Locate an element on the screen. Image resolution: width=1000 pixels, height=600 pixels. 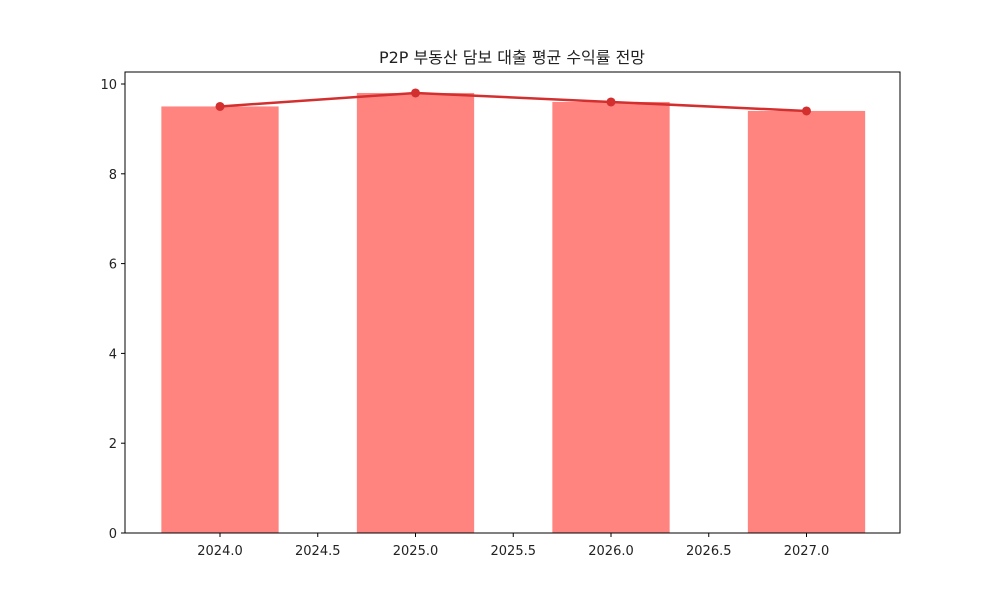
y-tick-label: 8 is located at coordinates (113, 175).